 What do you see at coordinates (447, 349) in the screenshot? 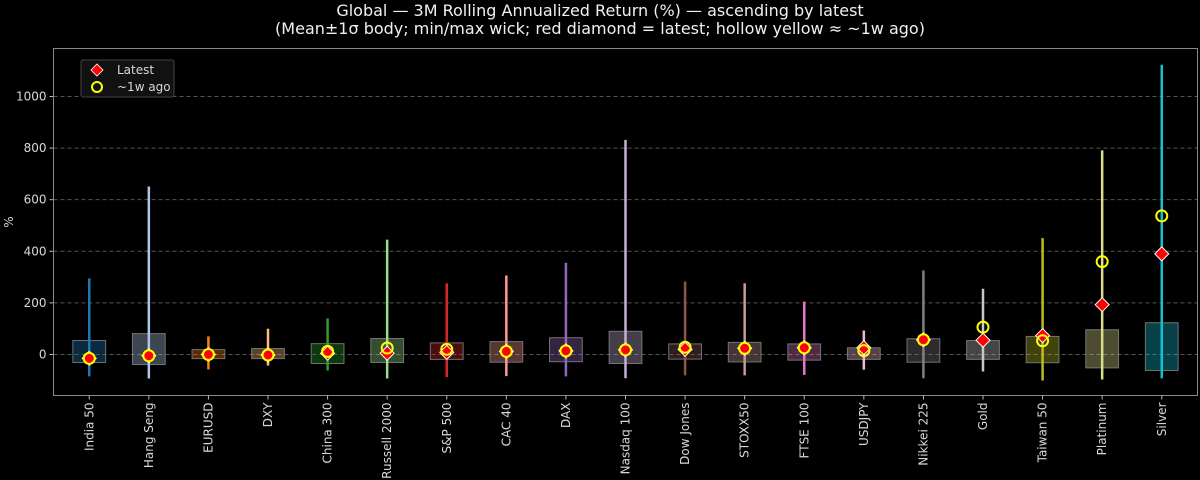
I see `week-ago-marker-S&P 500` at bounding box center [447, 349].